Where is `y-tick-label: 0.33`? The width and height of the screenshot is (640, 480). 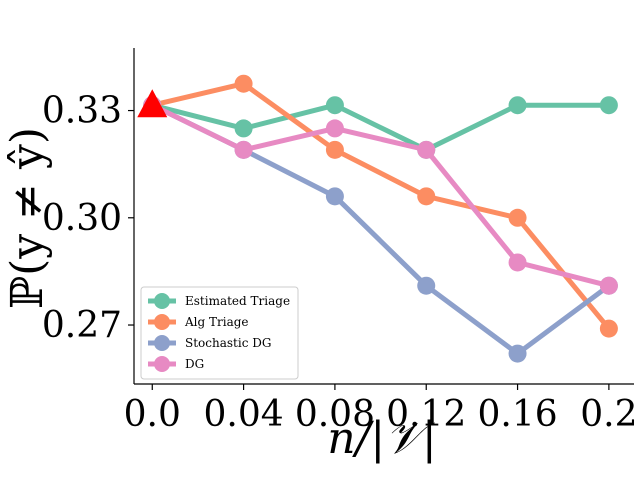
y-tick-label: 0.33 is located at coordinates (82, 111).